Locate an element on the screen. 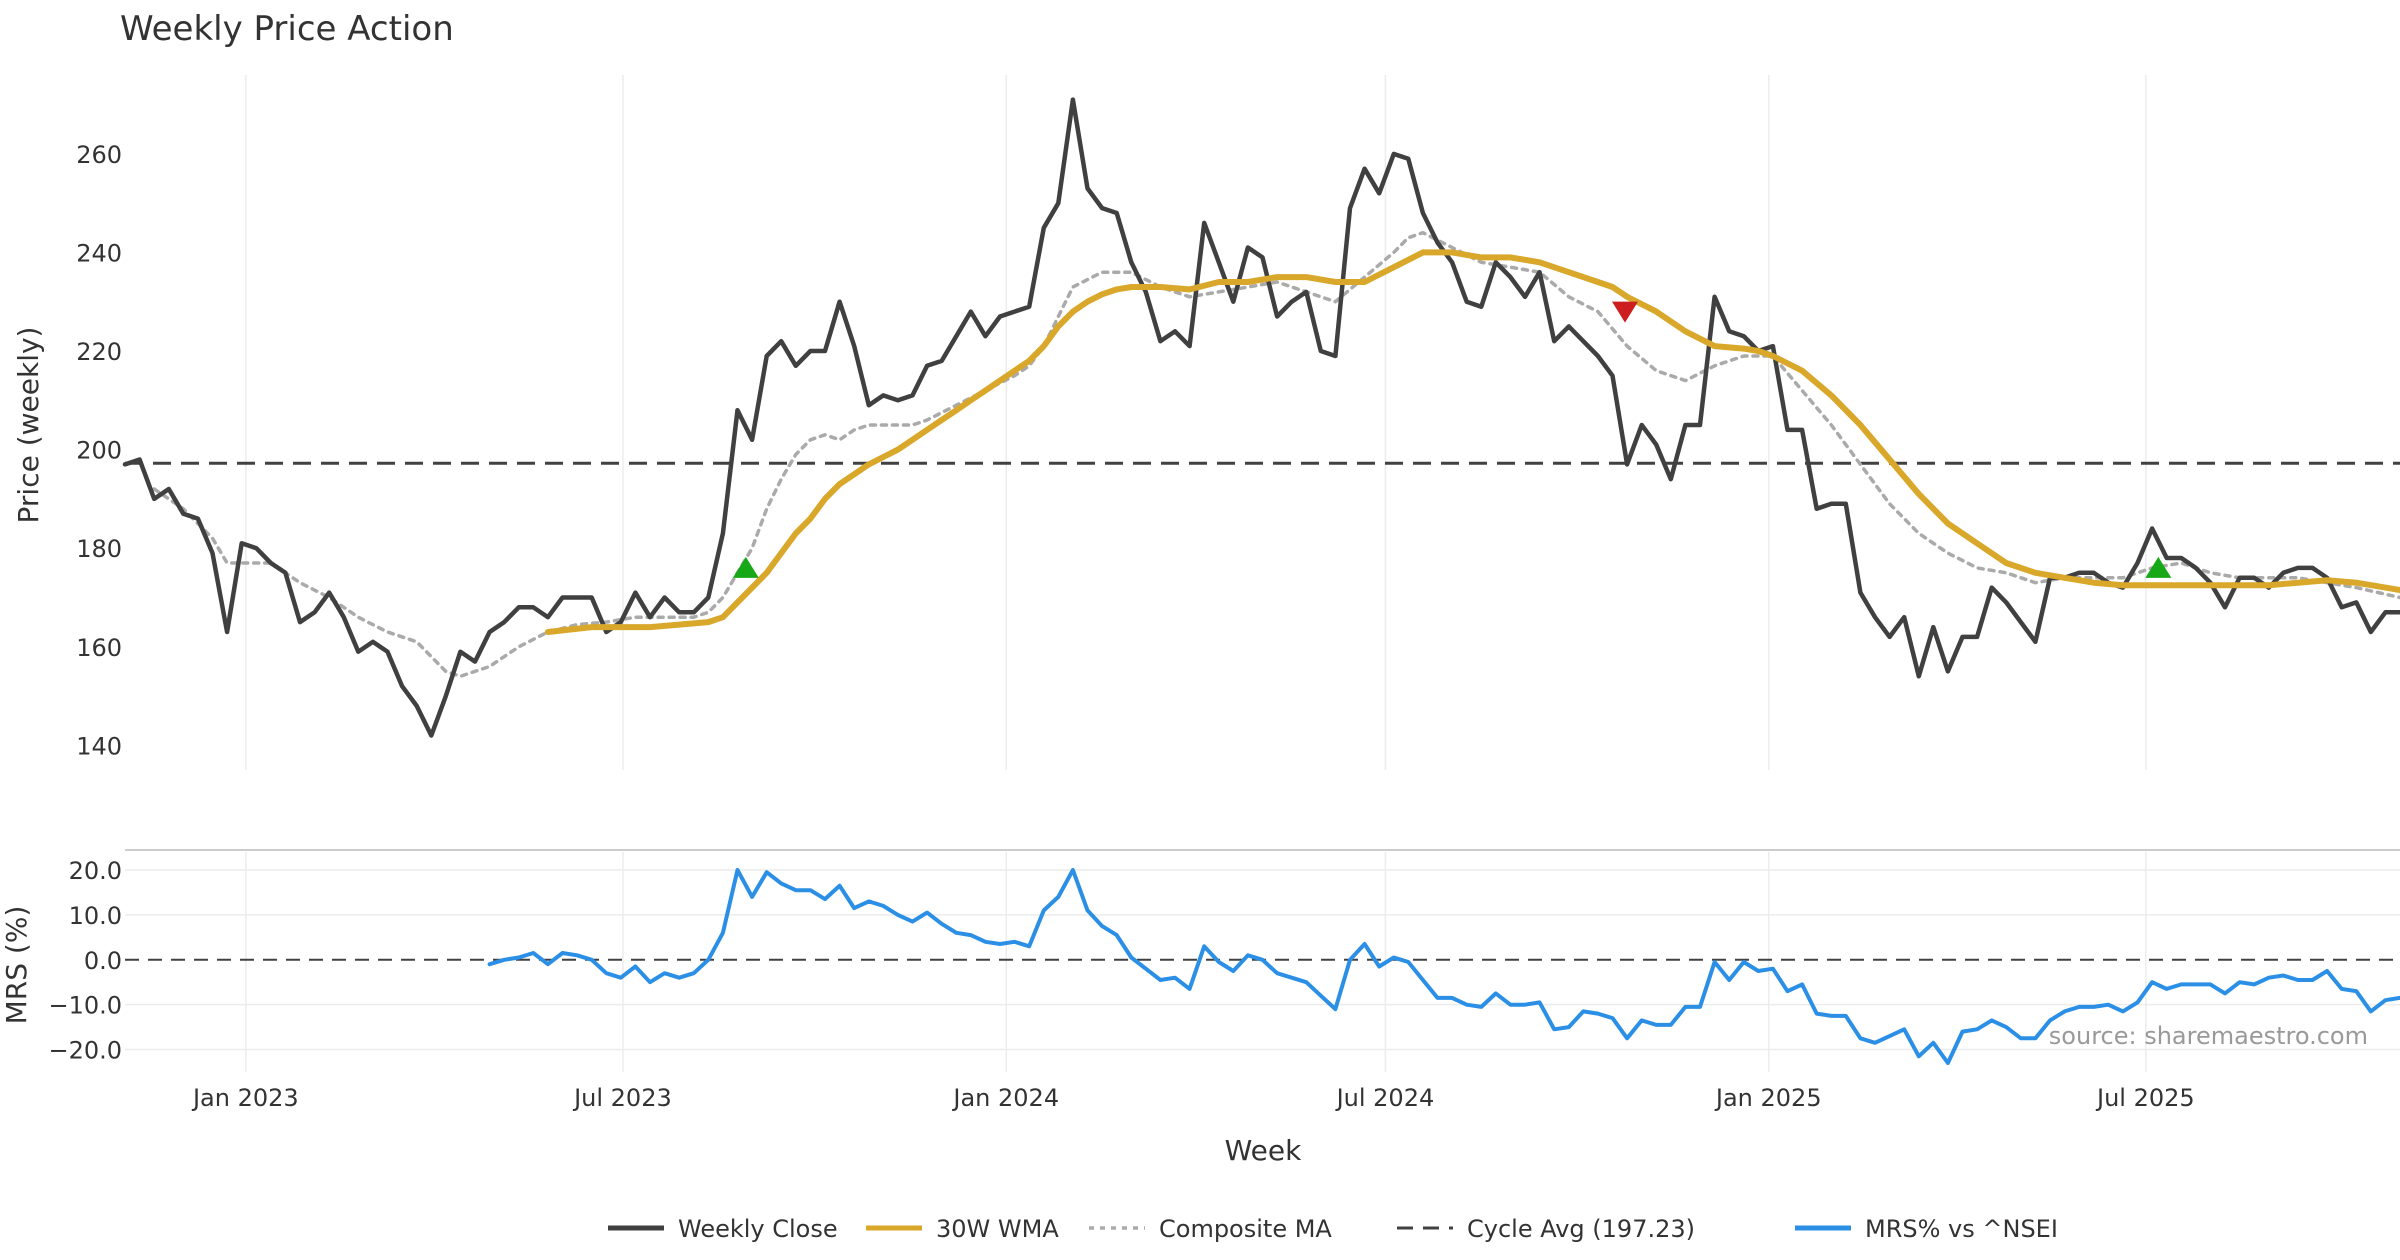 The height and width of the screenshot is (1260, 2400). mrs-y-tick-label: 10.0 is located at coordinates (95, 916).